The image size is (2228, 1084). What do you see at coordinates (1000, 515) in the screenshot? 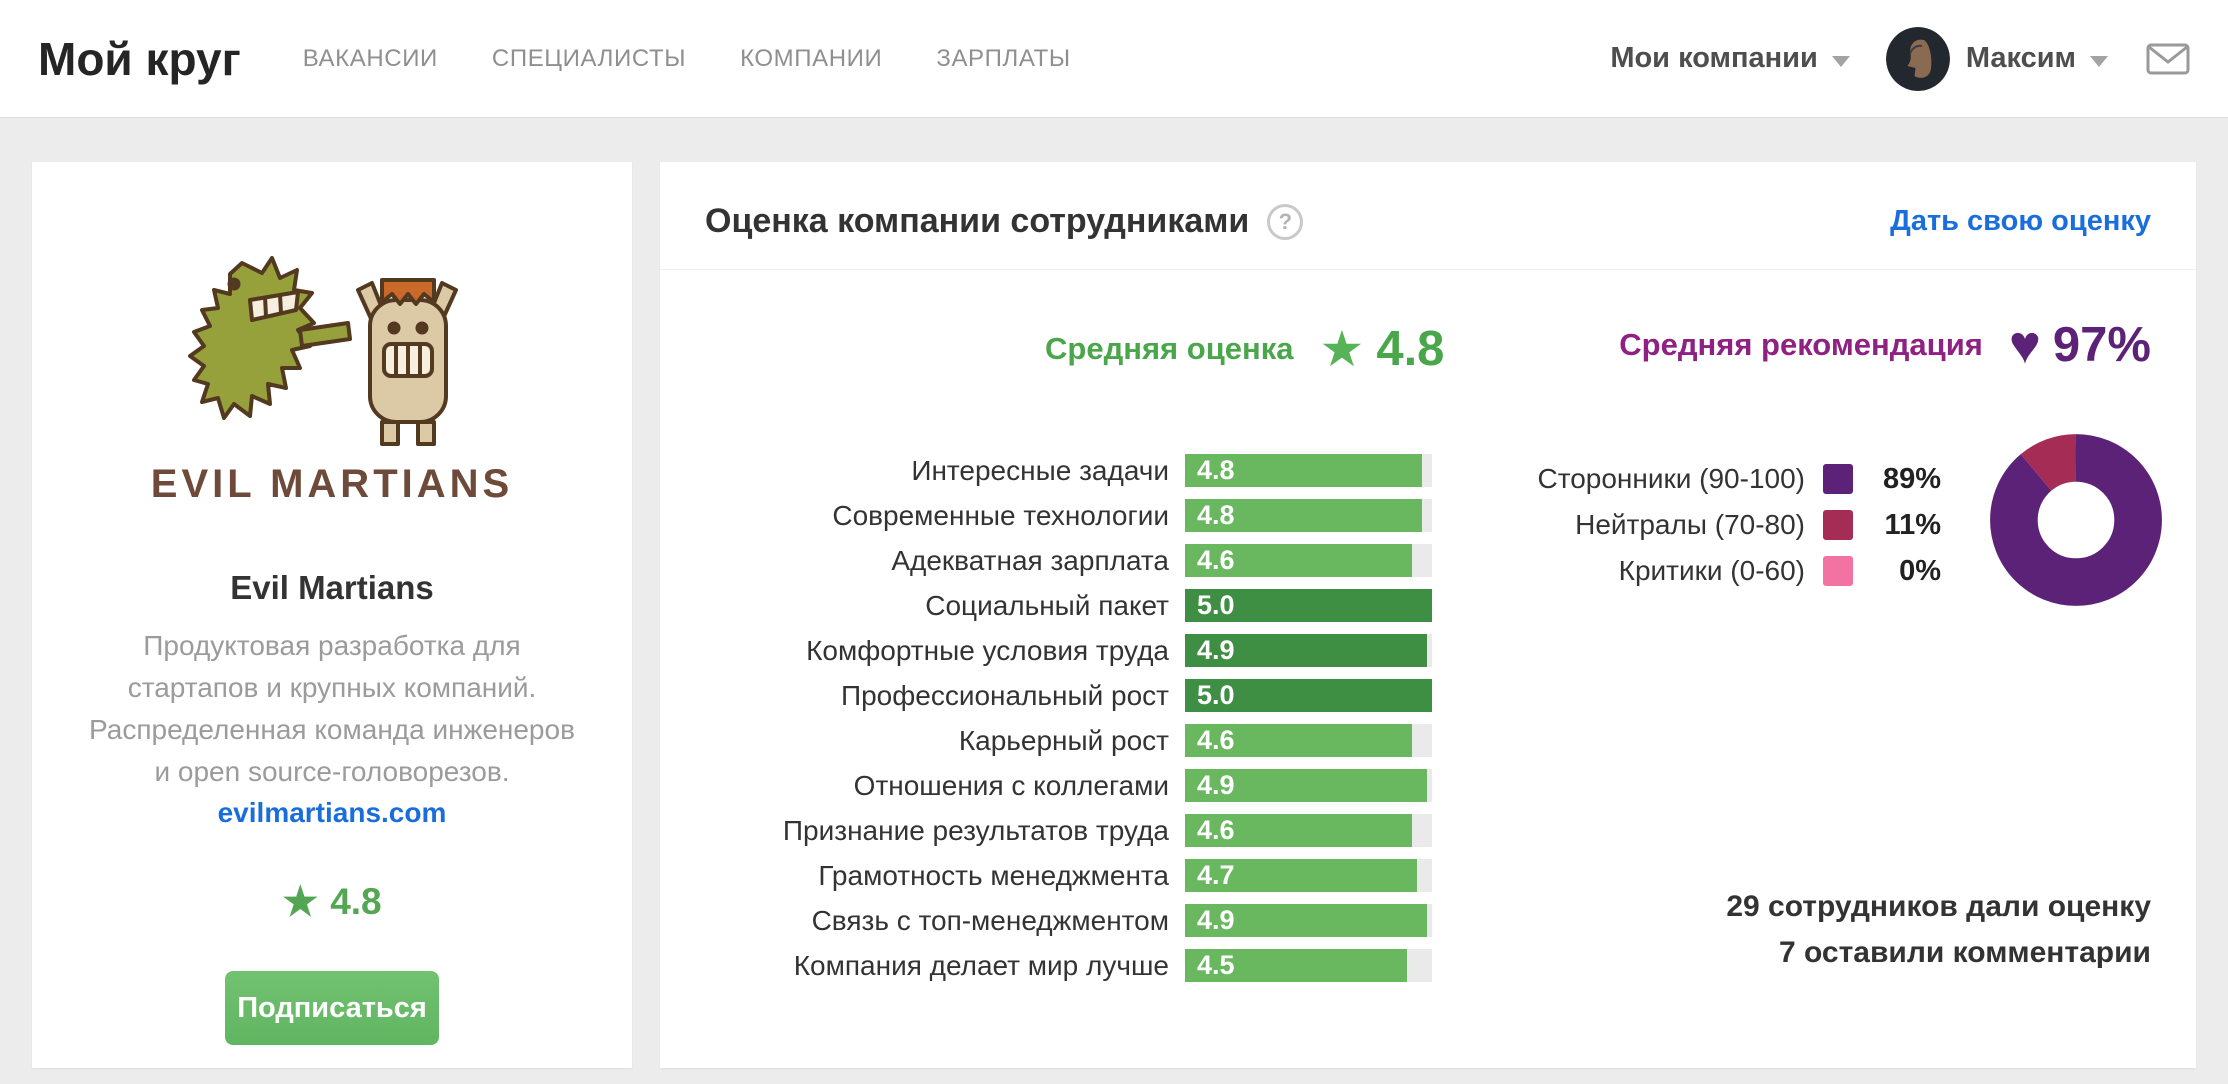
I see `rating-category-label: Современные технологии` at bounding box center [1000, 515].